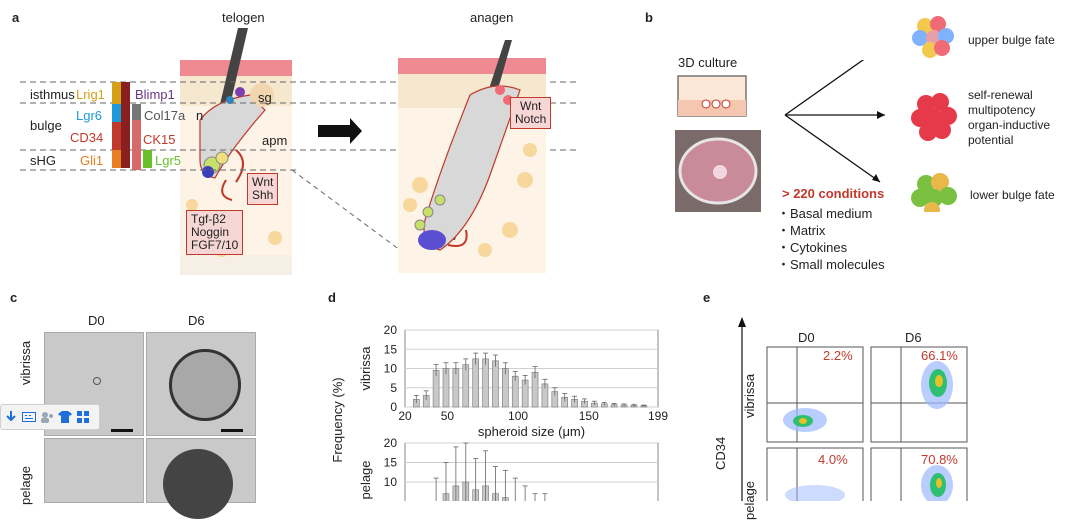 This screenshot has width=1078, height=520. Describe the element at coordinates (243, 17) in the screenshot. I see `telogen-label: telogen` at that location.